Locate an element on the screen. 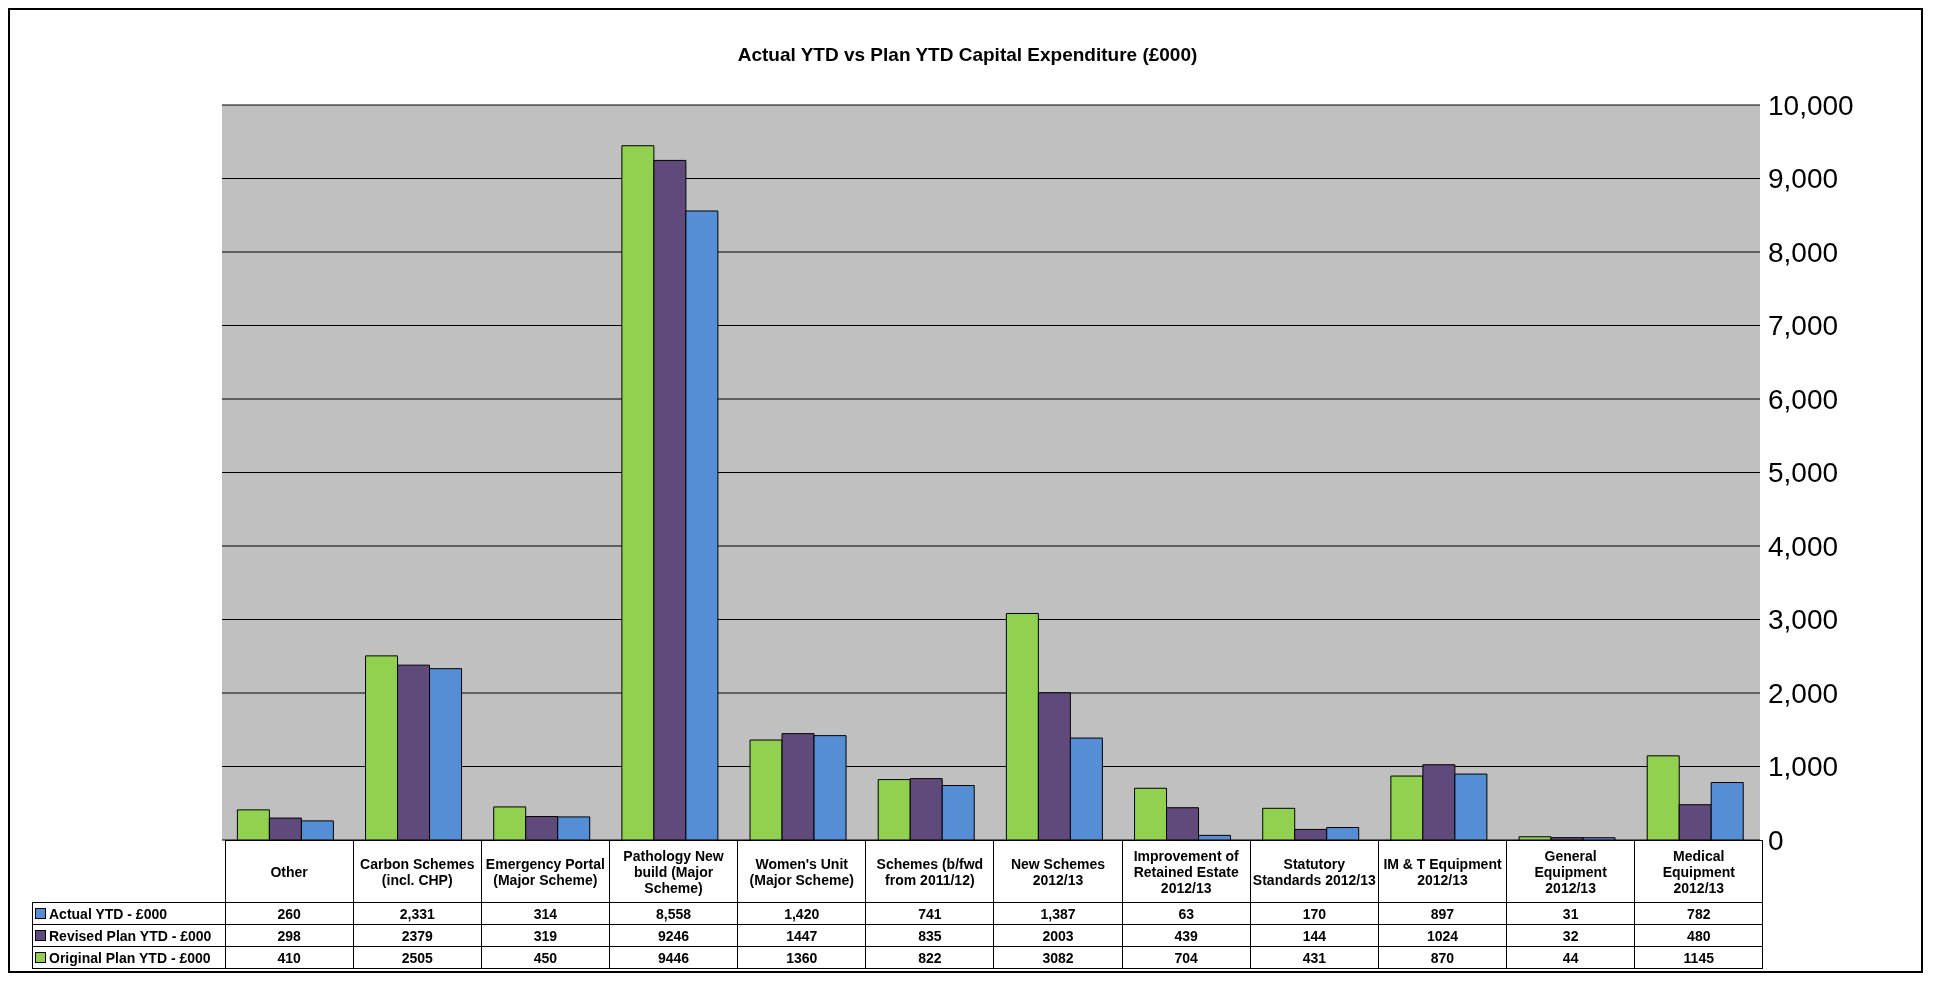 This screenshot has height=985, width=1935. y-tick-label: 1,000 is located at coordinates (1803, 767).